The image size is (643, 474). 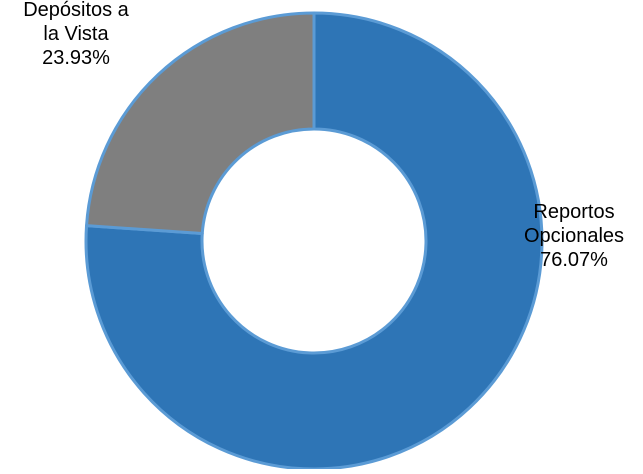 I want to click on slice-label-0: Reportos Opcionales 76.07%, so click(x=574, y=236).